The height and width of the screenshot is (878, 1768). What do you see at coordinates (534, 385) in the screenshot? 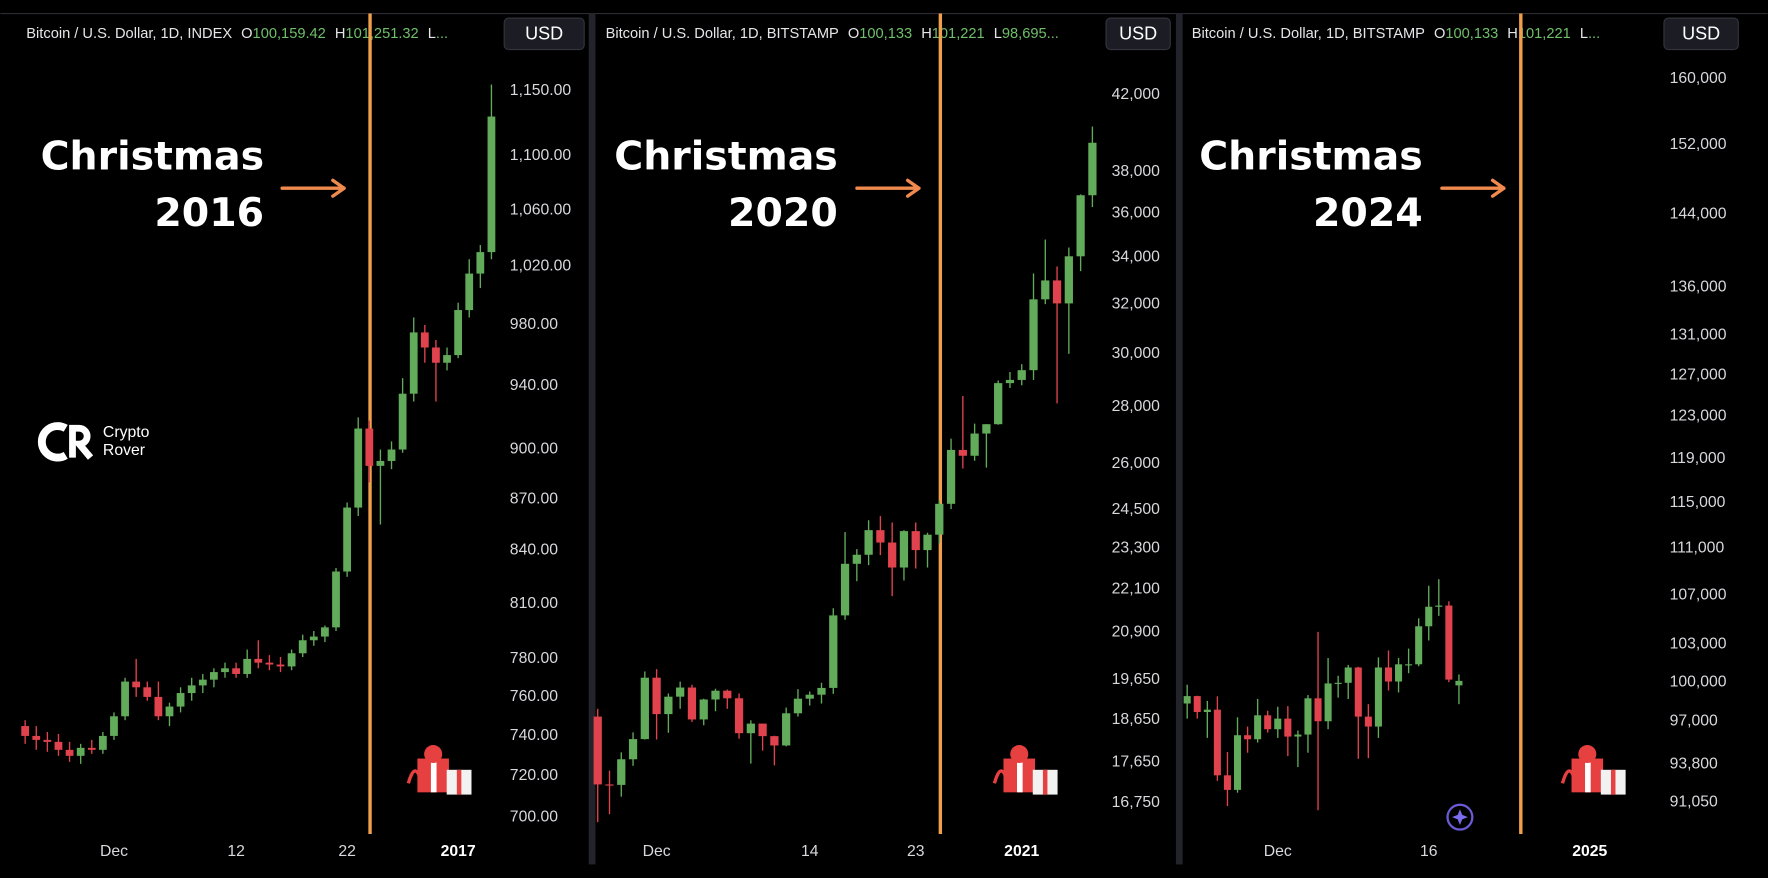
I see `y-tick-label: 940.00` at bounding box center [534, 385].